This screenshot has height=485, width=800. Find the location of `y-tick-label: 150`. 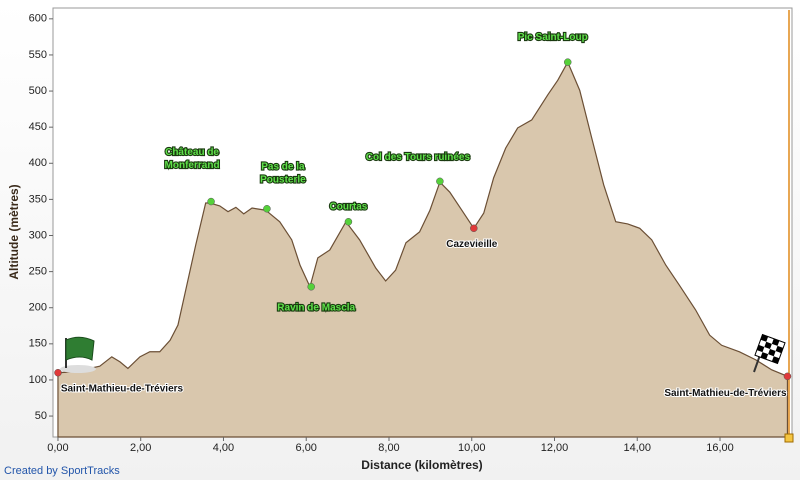

y-tick-label: 150 is located at coordinates (38, 344).